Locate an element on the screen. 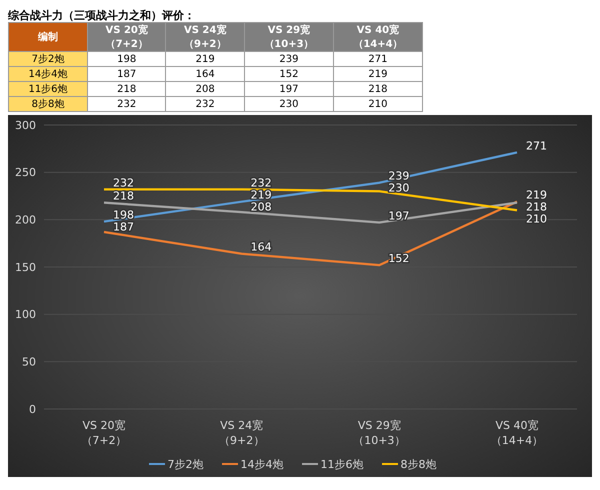  legend-label: 11步6炮 is located at coordinates (342, 464).